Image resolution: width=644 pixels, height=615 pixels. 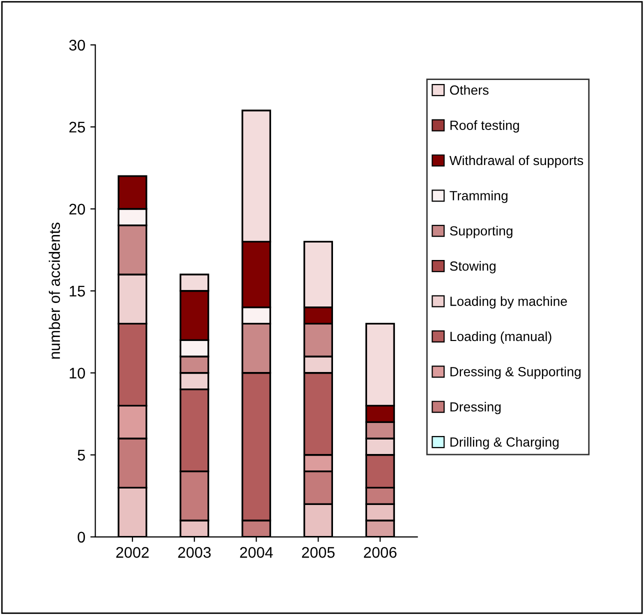 What do you see at coordinates (77, 373) in the screenshot?
I see `y-tick-label: 10` at bounding box center [77, 373].